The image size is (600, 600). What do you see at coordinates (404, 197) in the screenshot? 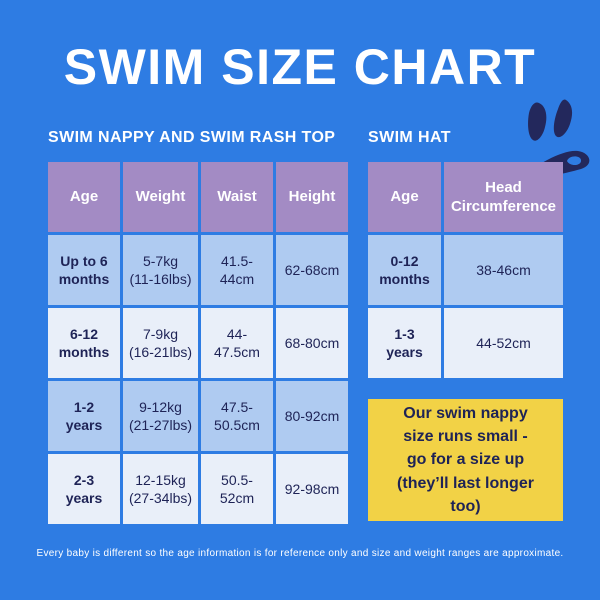
I see `hat-header-age: Age` at bounding box center [404, 197].